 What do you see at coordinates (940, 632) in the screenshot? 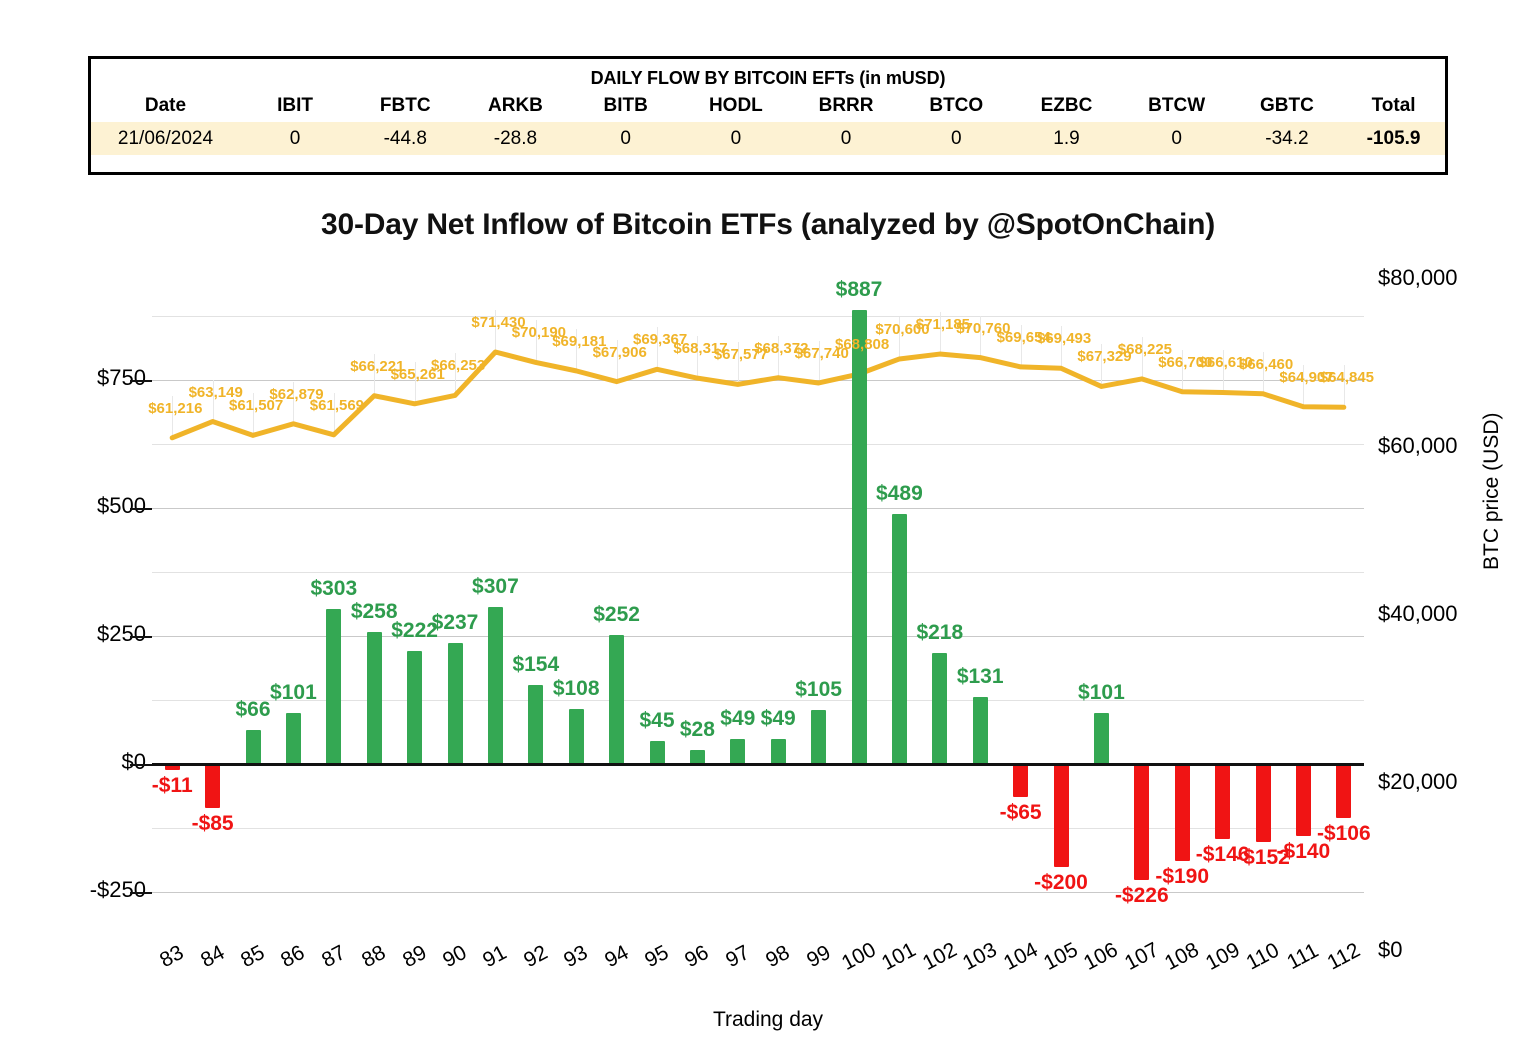
I see `bar-value-label: $218` at bounding box center [940, 632].